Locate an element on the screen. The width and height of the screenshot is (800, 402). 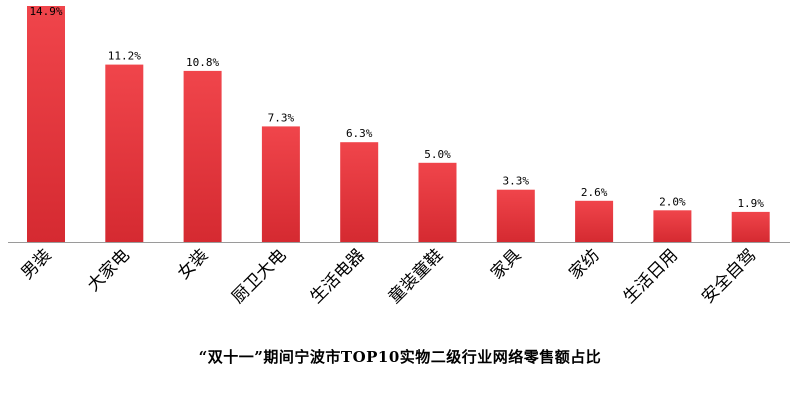
category-label-9: 生活日用 is located at coordinates (651, 276).